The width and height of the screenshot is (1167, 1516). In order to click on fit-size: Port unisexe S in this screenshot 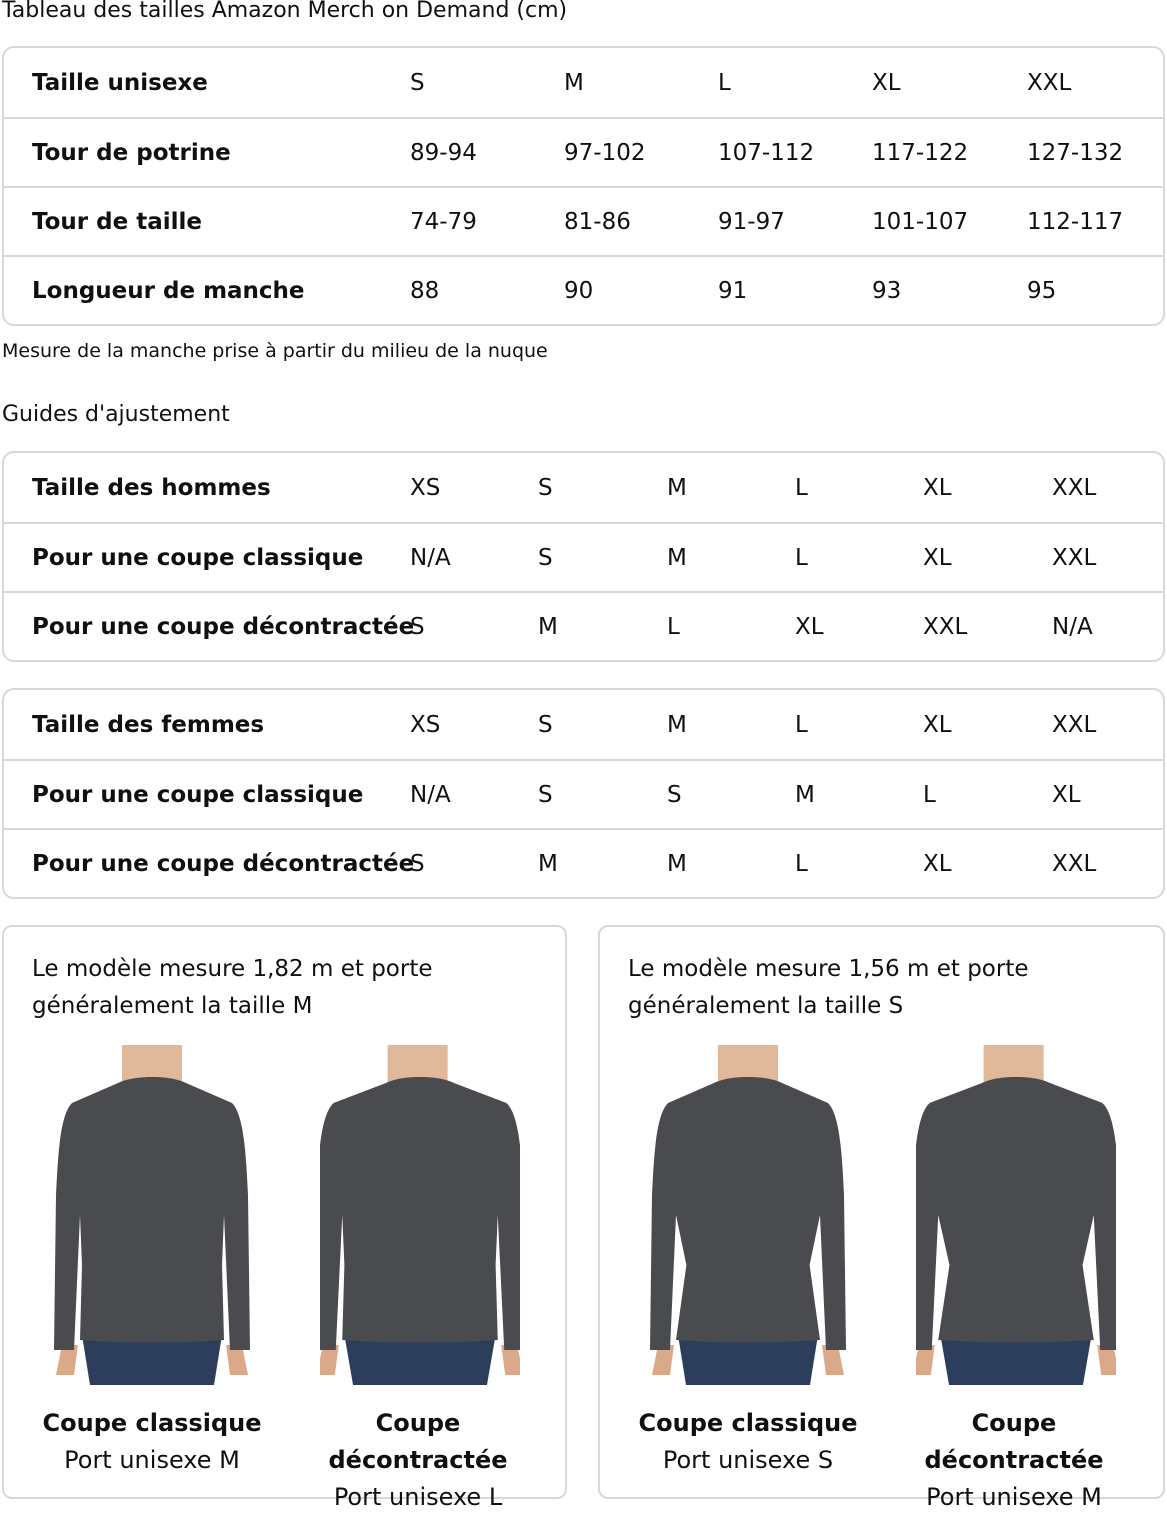, I will do `click(748, 1460)`.